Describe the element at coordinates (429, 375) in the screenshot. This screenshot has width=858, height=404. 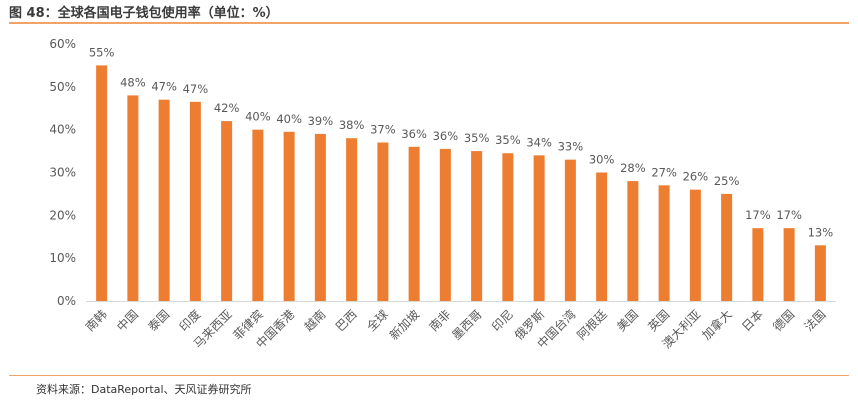
I see `bottom-divider` at that location.